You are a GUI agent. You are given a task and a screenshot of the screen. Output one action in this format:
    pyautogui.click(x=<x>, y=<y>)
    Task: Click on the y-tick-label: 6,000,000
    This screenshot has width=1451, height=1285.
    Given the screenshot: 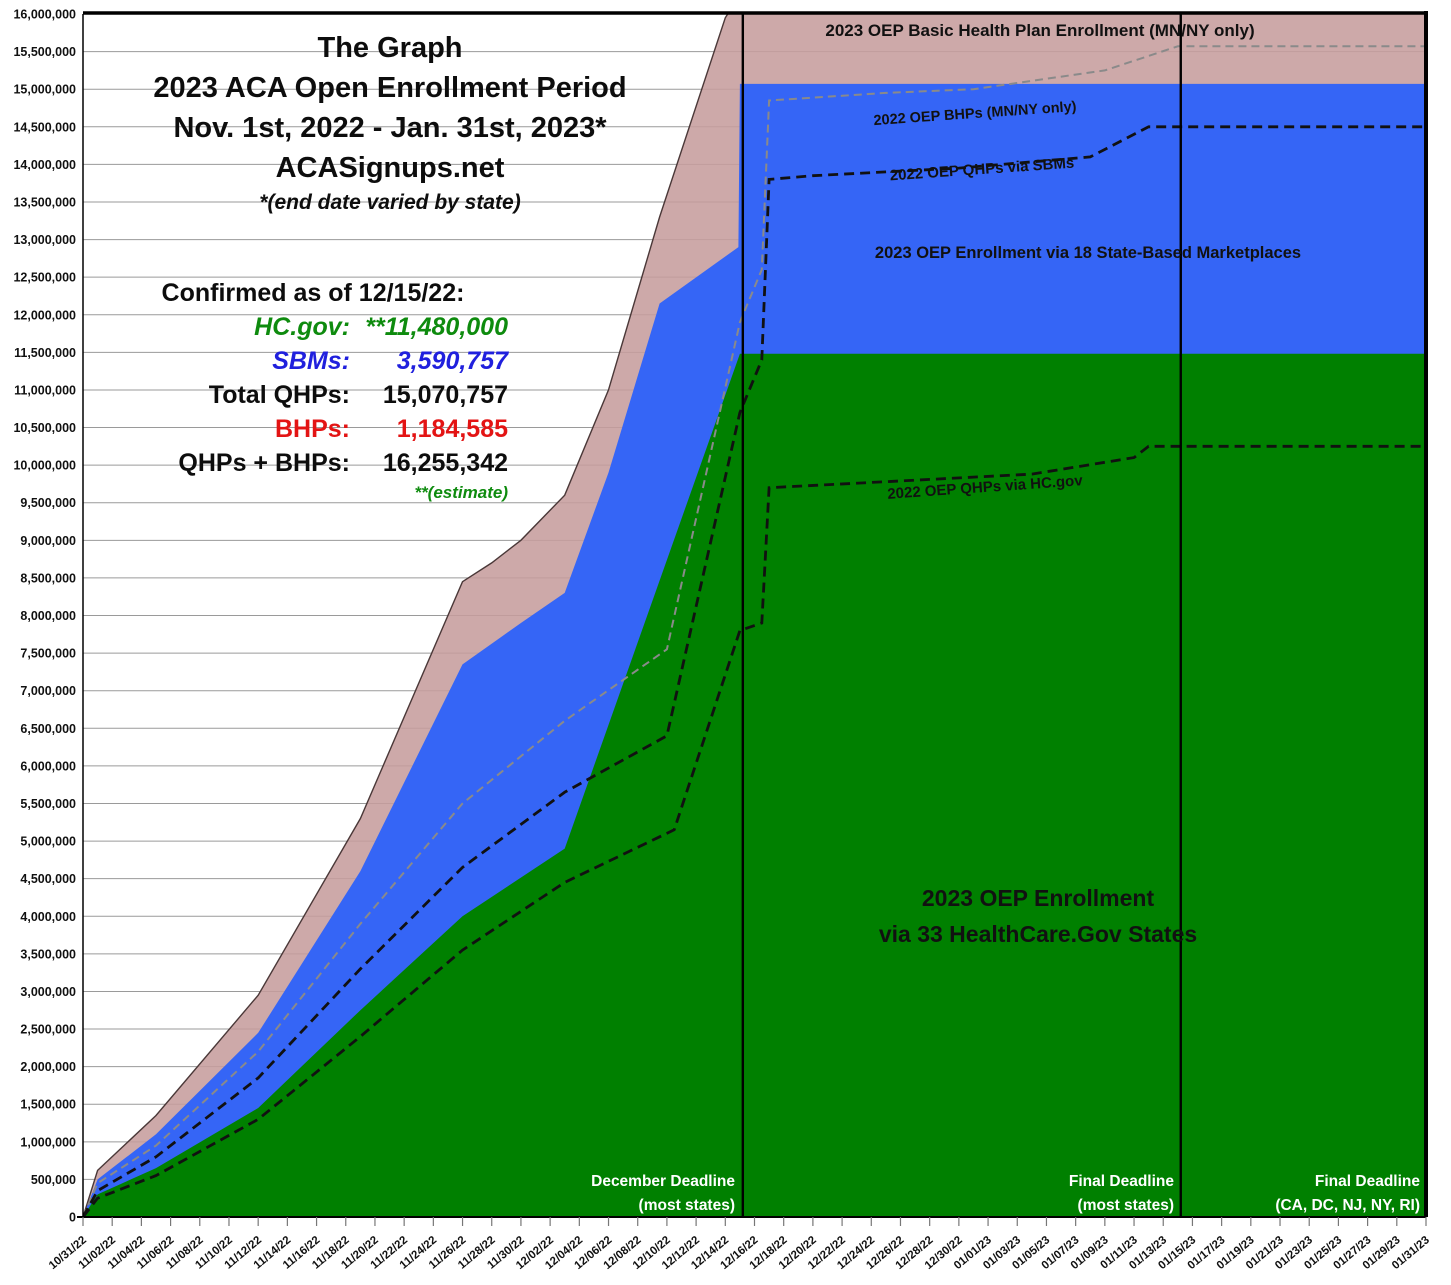 What is the action you would take?
    pyautogui.click(x=48, y=766)
    